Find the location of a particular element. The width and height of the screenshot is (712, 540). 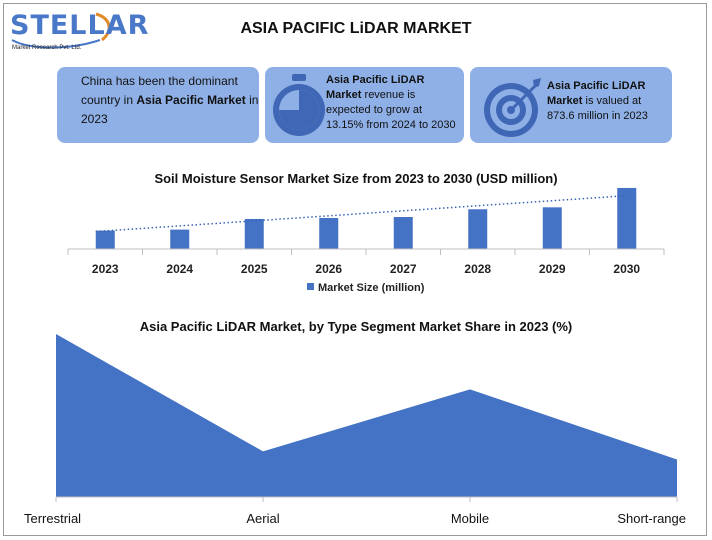

card3-text-bold: Asia Pacific LiDAR Market is located at coordinates (596, 93).